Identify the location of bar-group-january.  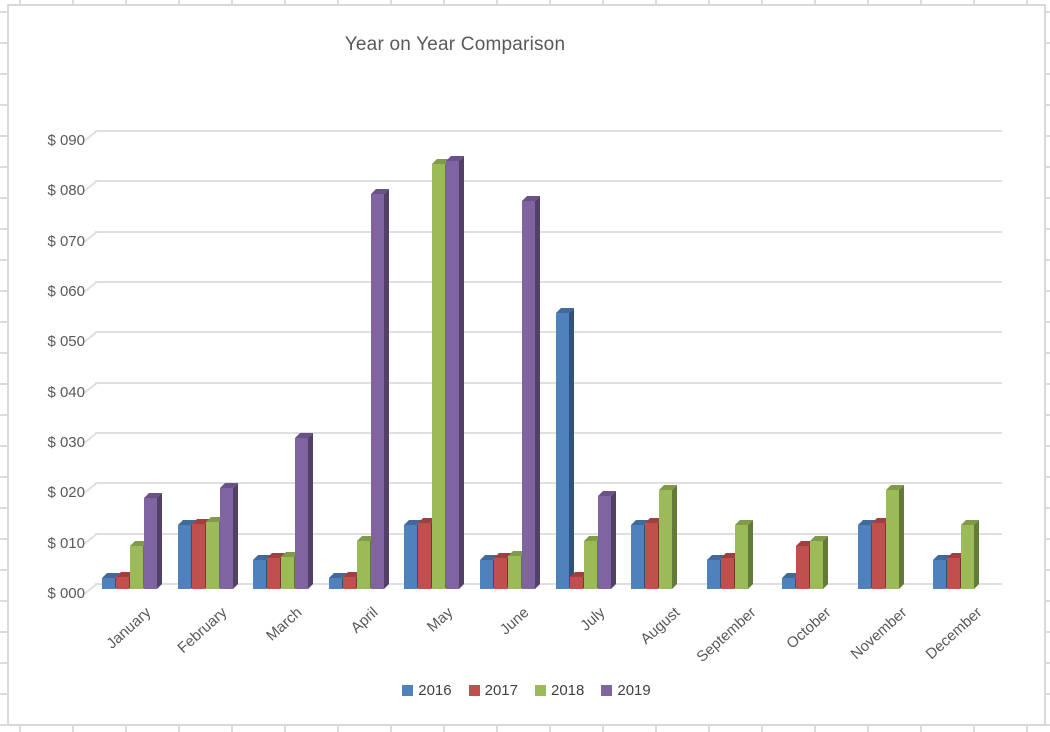
(130, 543).